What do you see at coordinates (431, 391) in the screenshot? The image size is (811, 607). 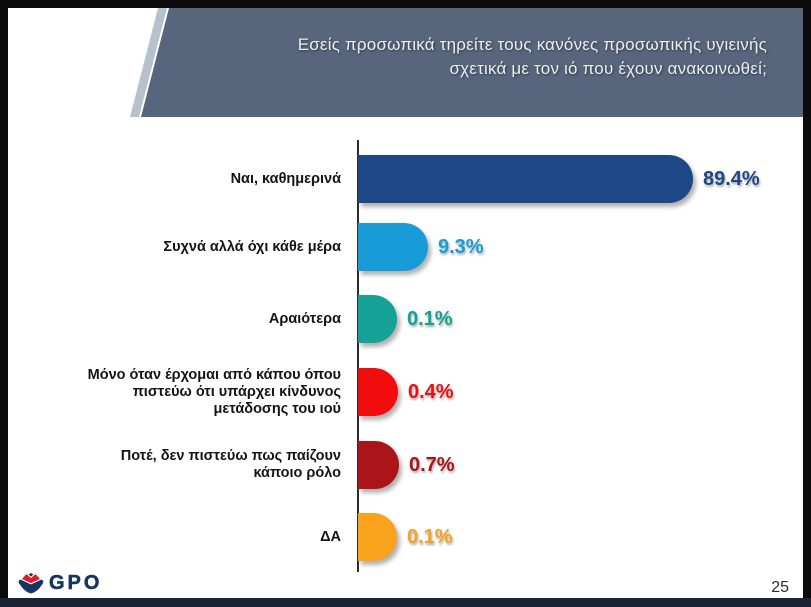 I see `value-label: 0.4%` at bounding box center [431, 391].